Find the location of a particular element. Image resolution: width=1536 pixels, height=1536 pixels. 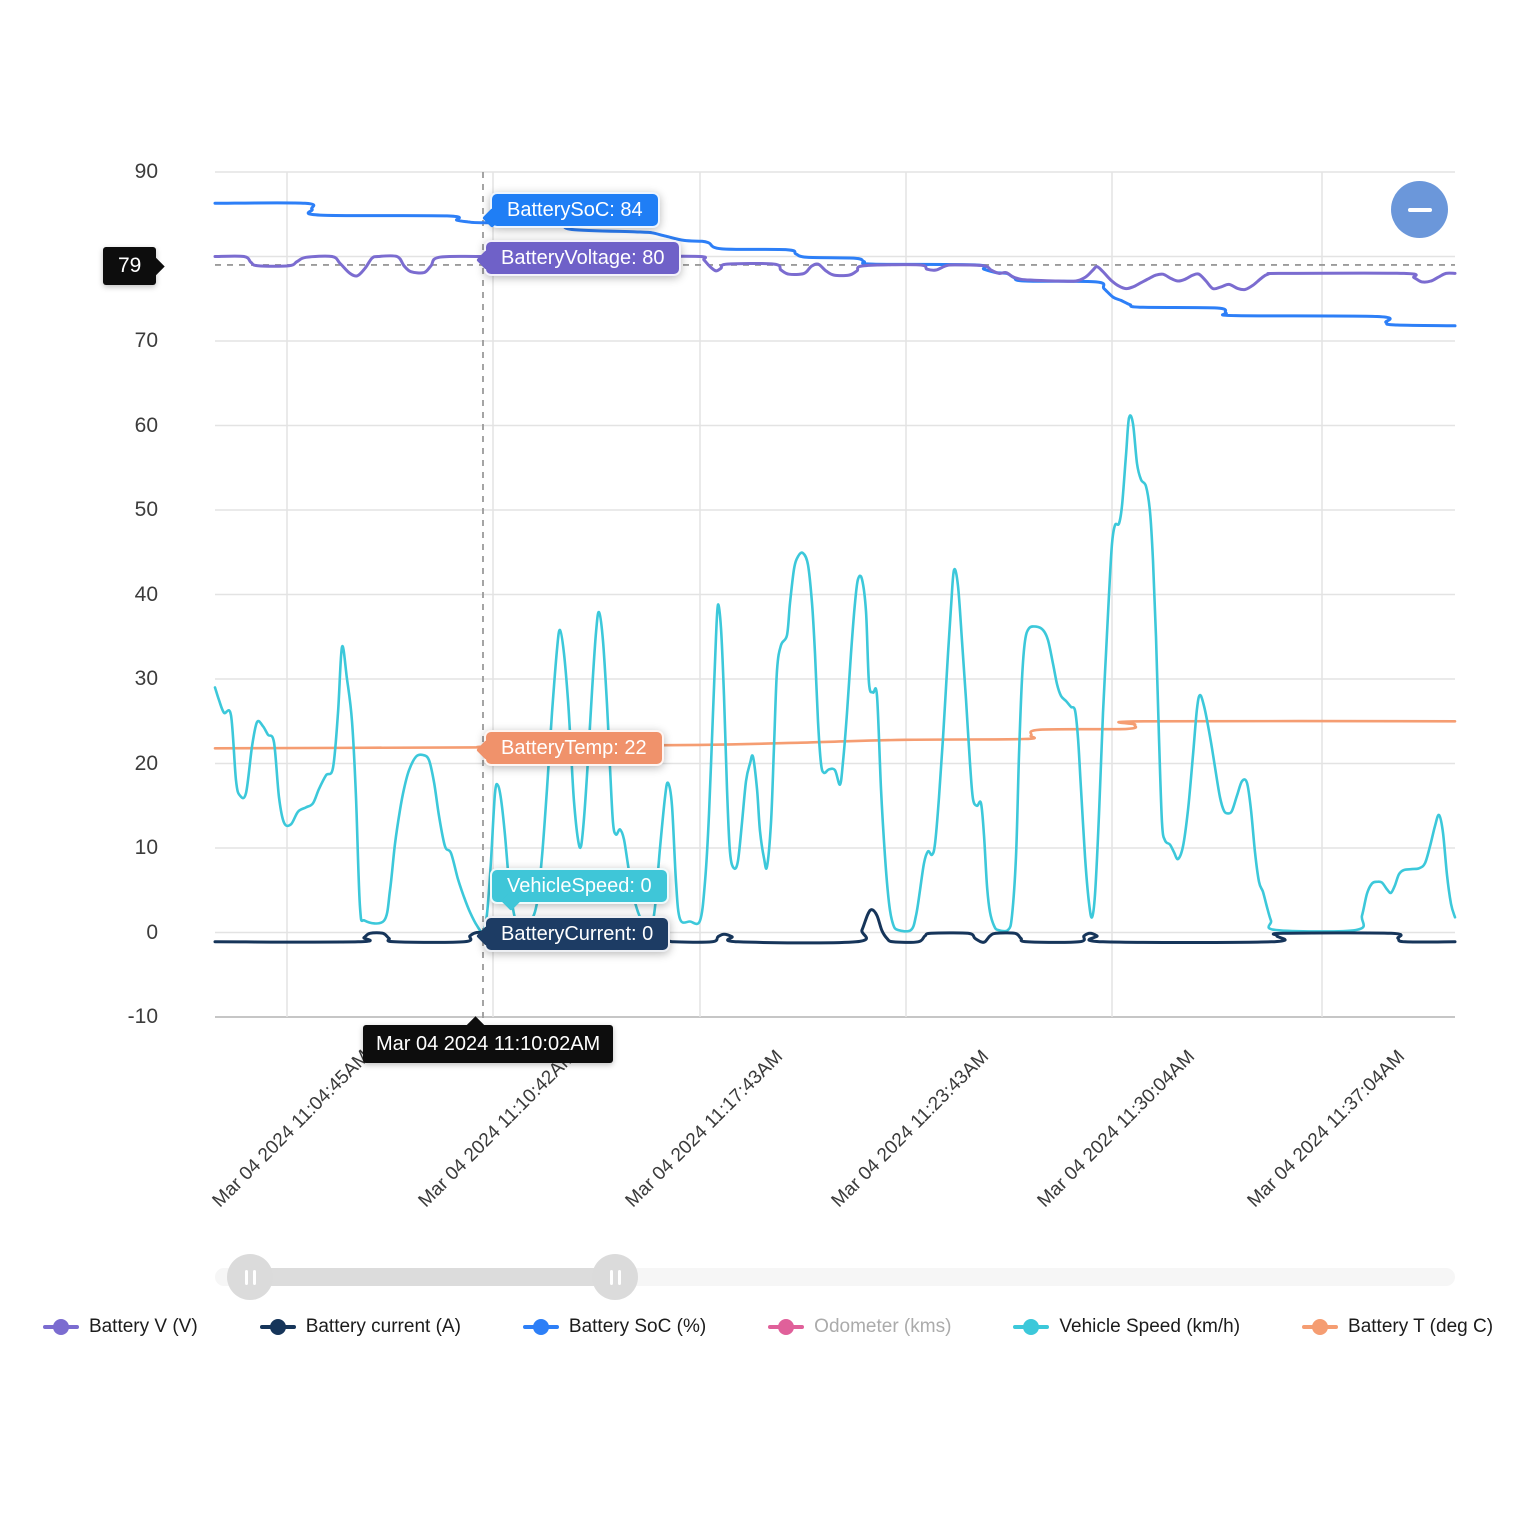

legend-label: Battery T (deg C) is located at coordinates (1421, 1326).